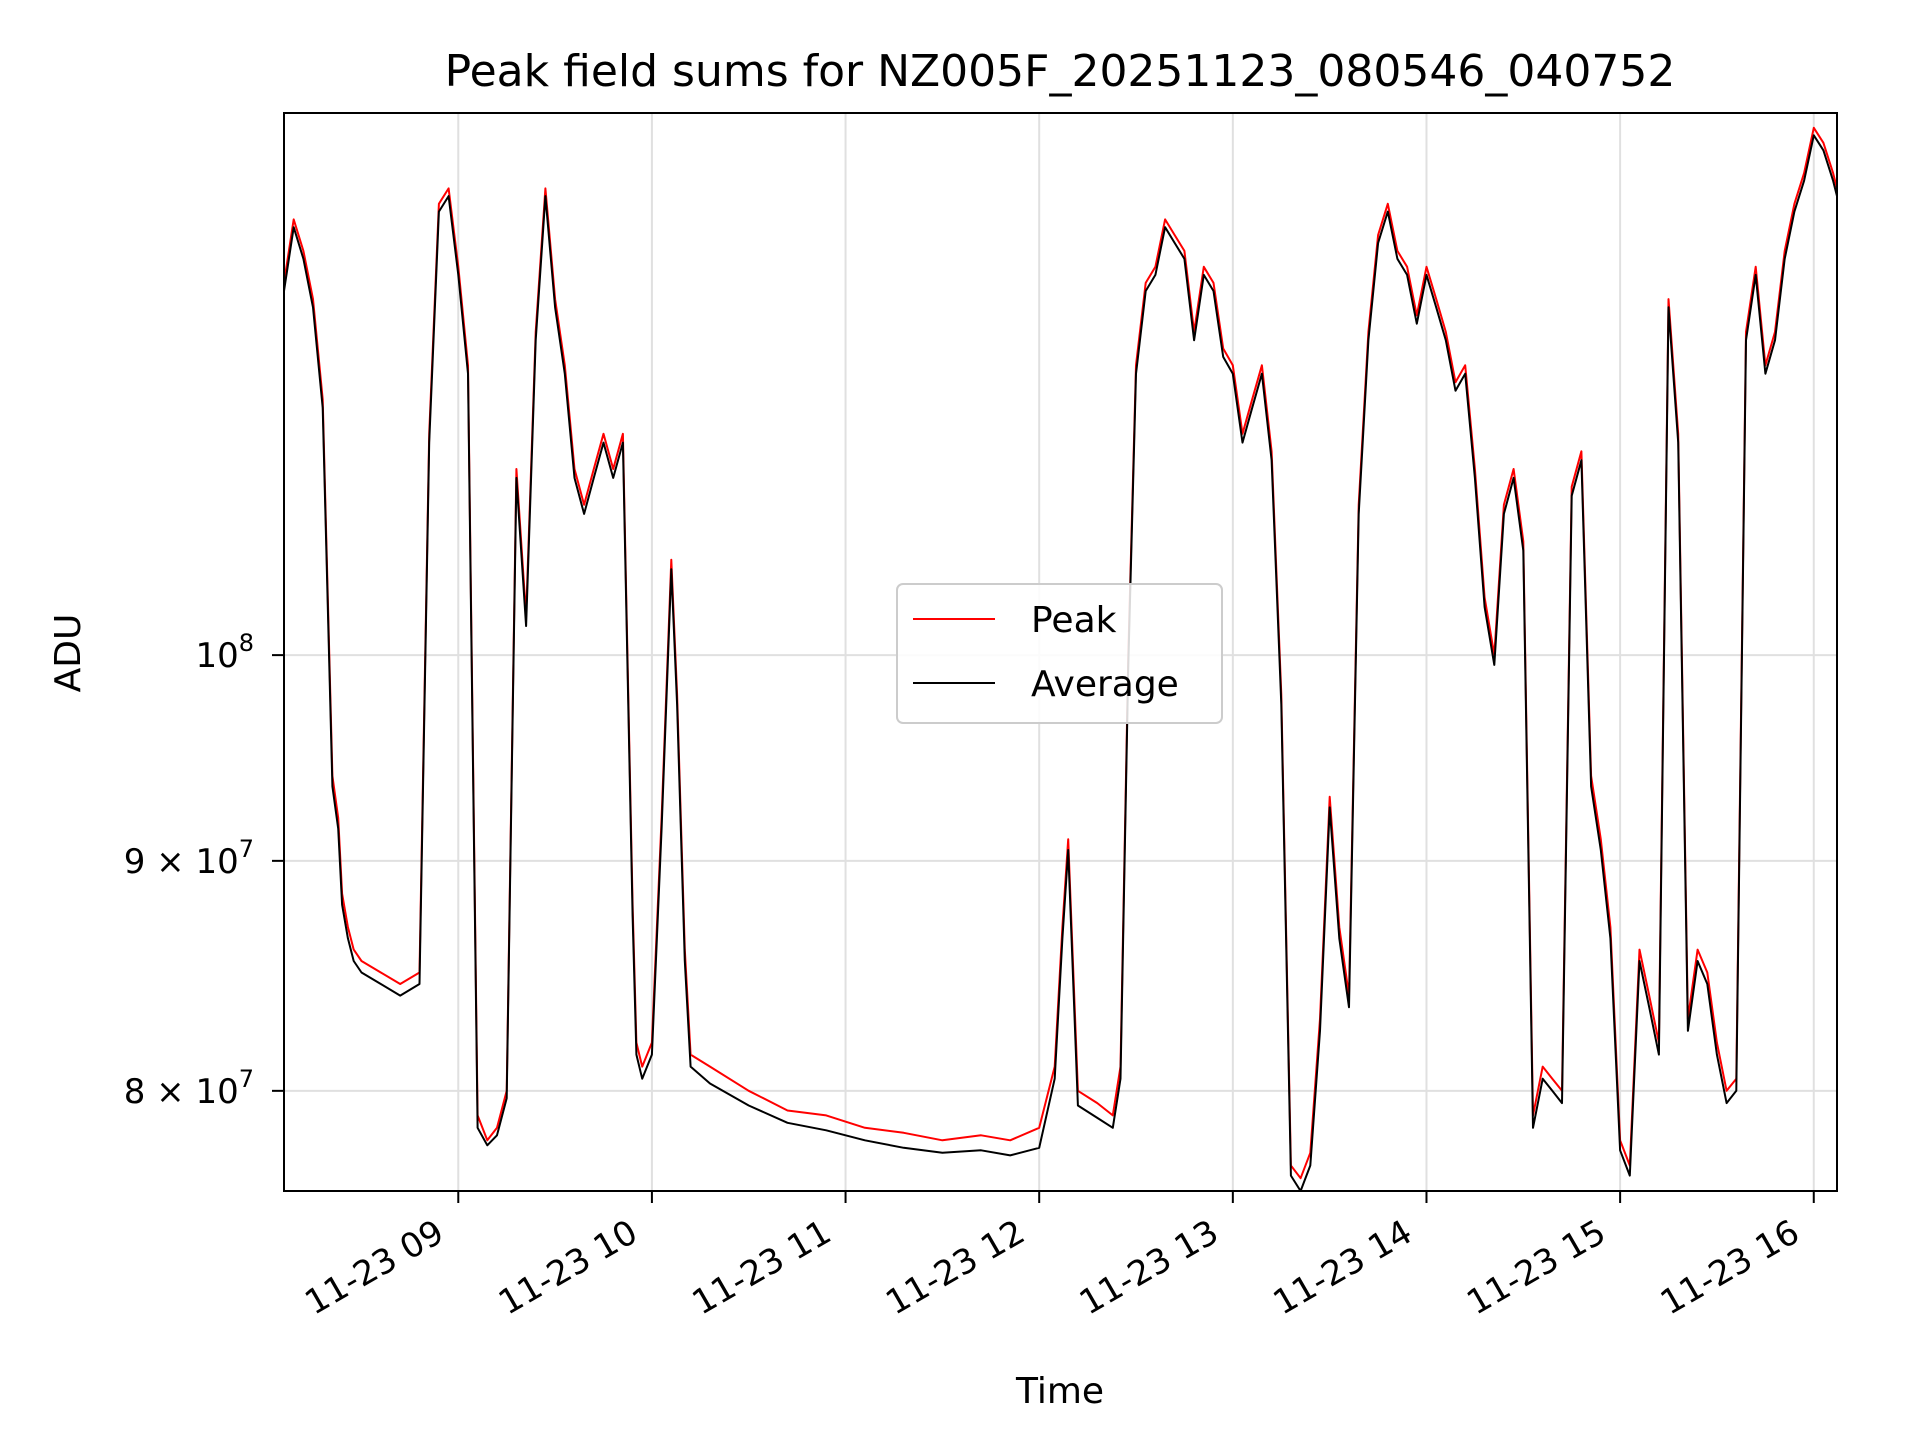 The width and height of the screenshot is (1920, 1440). Describe the element at coordinates (68, 653) in the screenshot. I see `y-axis-label: ADU` at that location.